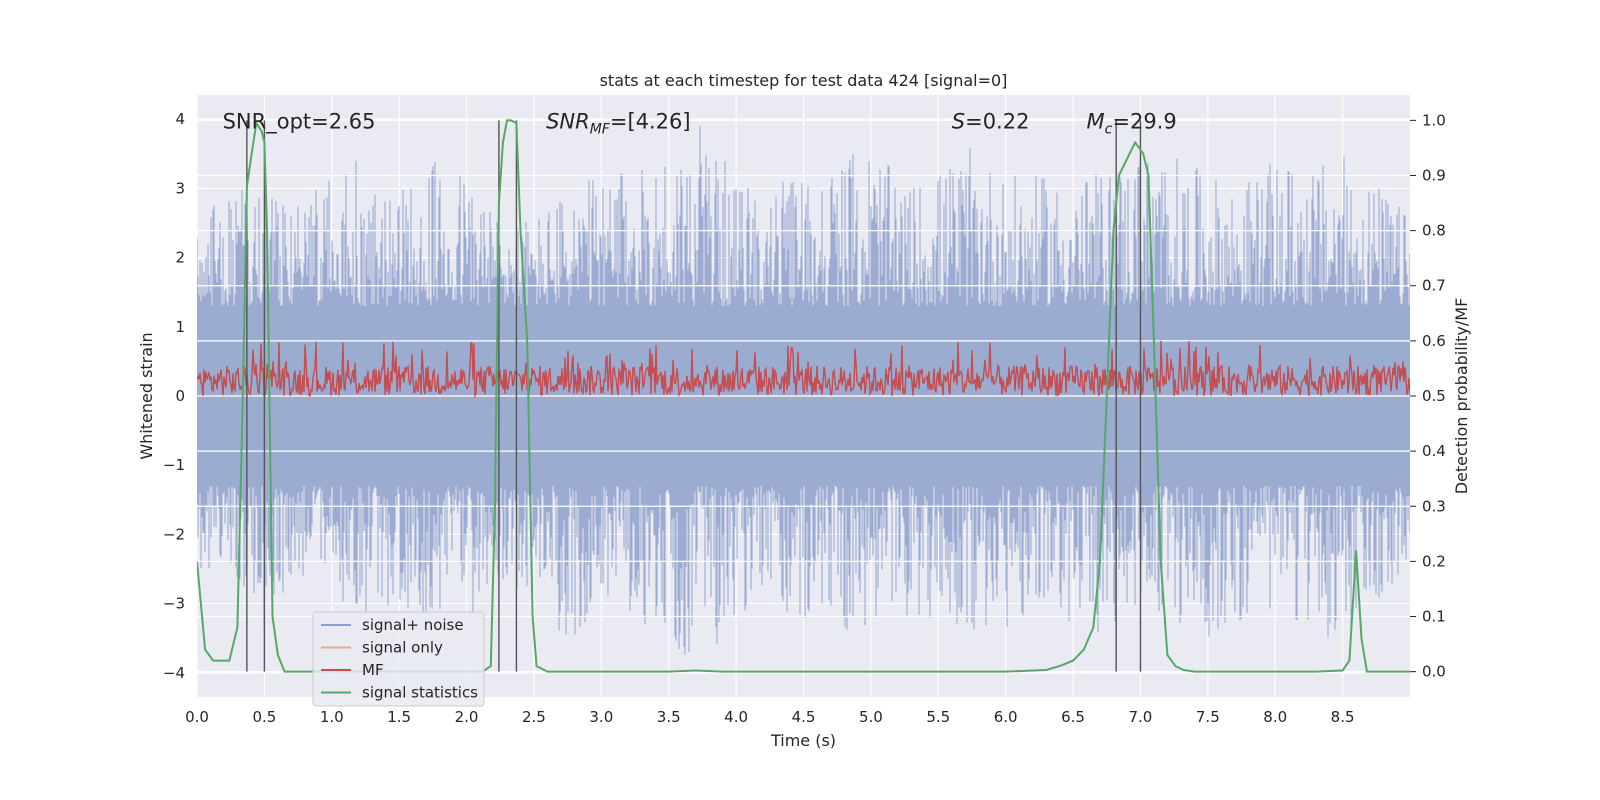  What do you see at coordinates (997, 122) in the screenshot?
I see `annotation-value: =0.22` at bounding box center [997, 122].